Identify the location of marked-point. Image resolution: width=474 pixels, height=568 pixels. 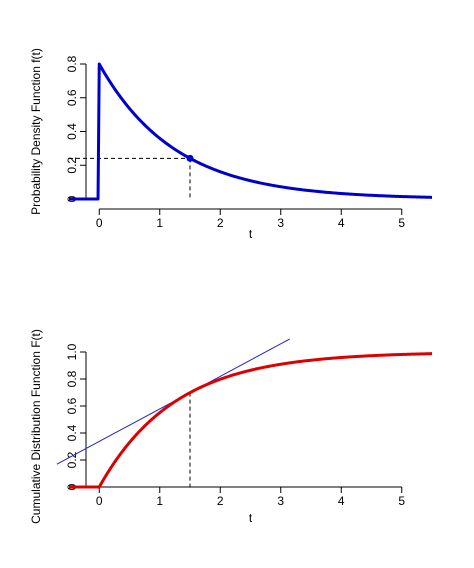
(190, 158).